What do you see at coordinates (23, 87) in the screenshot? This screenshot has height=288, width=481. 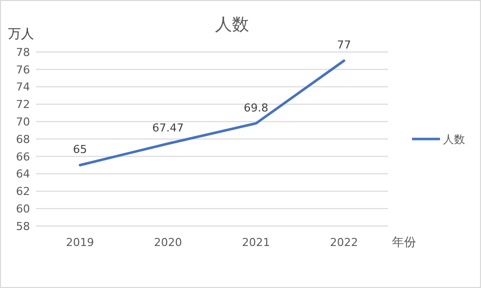 I see `y-tick-label: 74` at bounding box center [23, 87].